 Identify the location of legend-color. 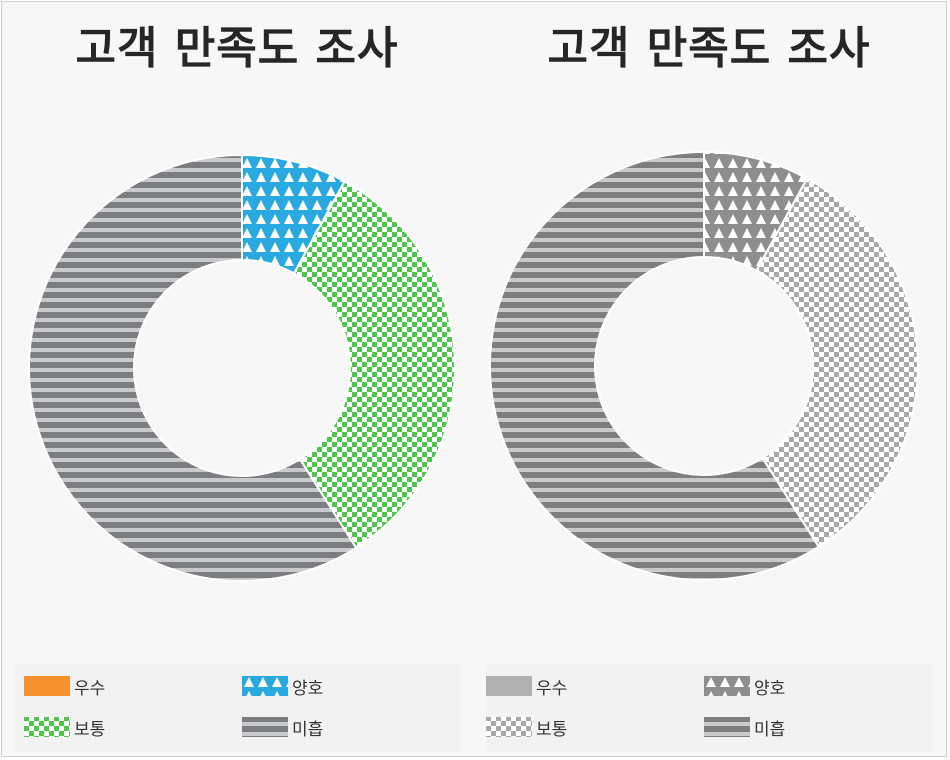
(237, 708).